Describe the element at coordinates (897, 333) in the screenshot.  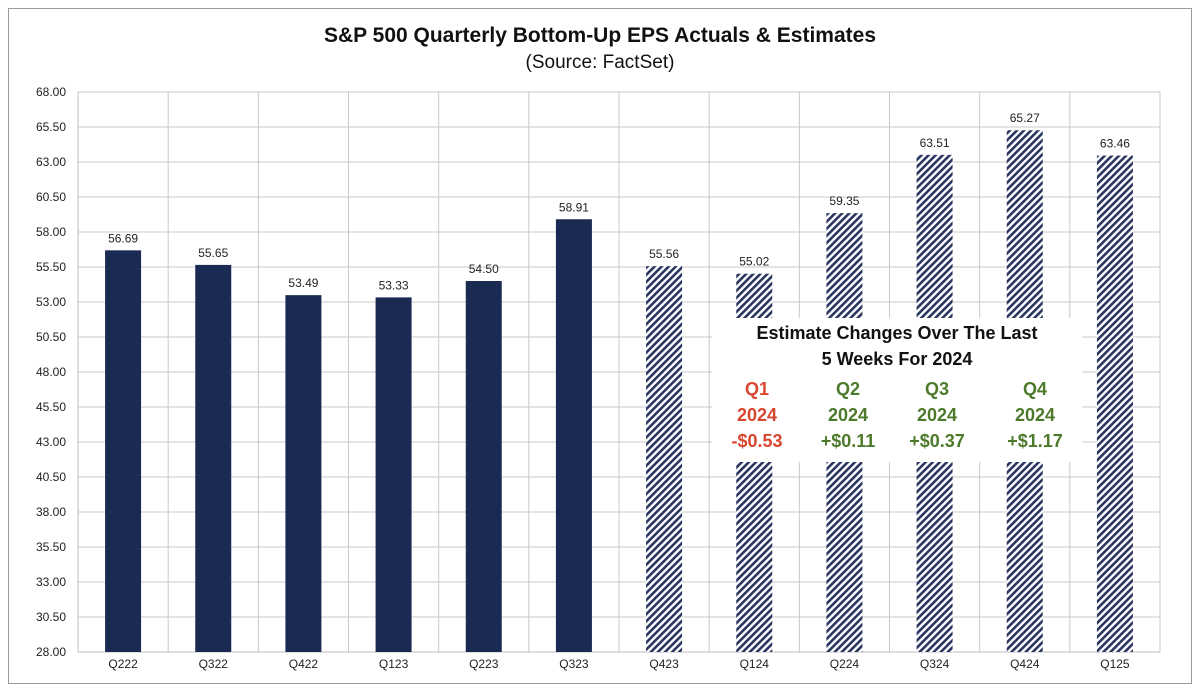
I see `annotation-title-line1: Estimate Changes Over The Last` at that location.